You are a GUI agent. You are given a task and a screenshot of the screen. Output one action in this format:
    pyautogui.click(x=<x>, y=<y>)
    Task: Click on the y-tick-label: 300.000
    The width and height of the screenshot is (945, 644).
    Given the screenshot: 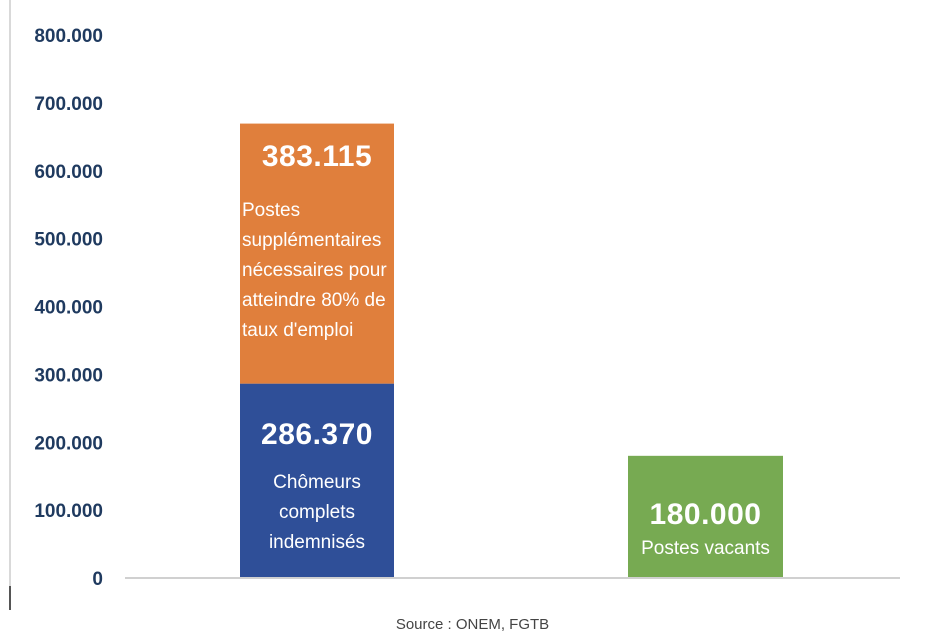 What is the action you would take?
    pyautogui.click(x=68, y=375)
    